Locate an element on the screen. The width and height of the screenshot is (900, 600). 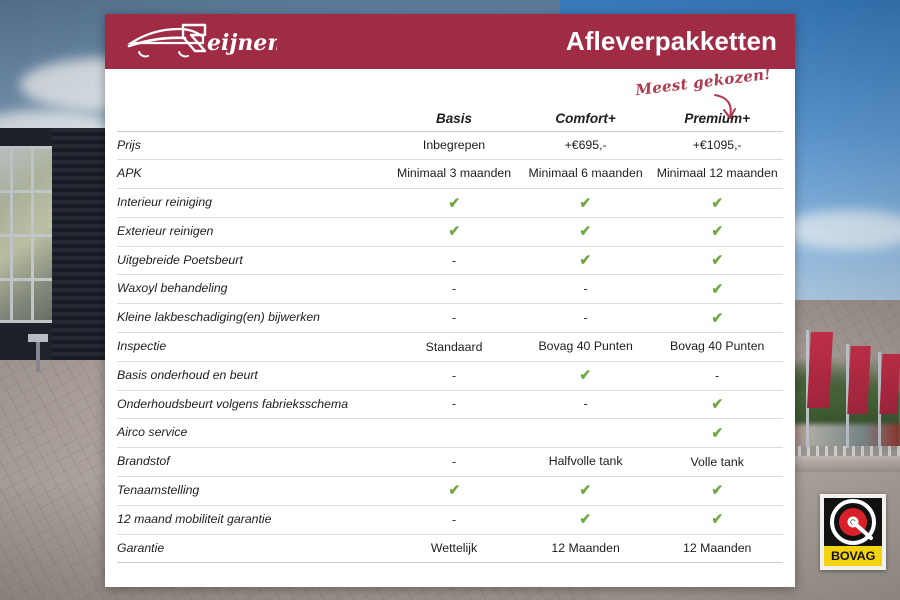
bovag-label: BOVAG is located at coordinates (853, 556).